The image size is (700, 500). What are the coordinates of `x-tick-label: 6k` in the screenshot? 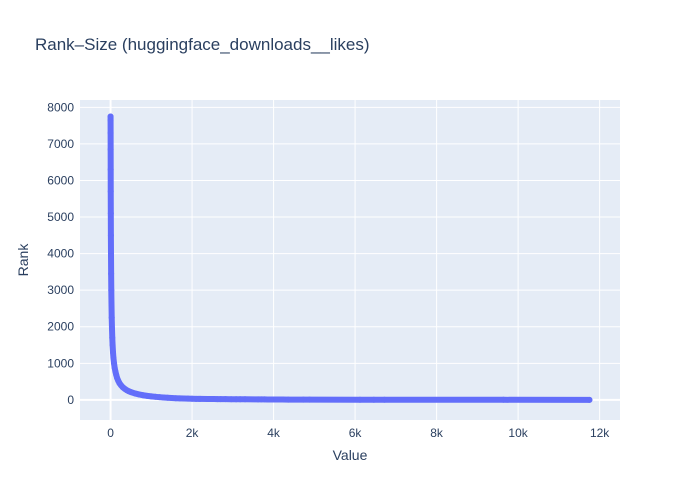 It's located at (356, 433).